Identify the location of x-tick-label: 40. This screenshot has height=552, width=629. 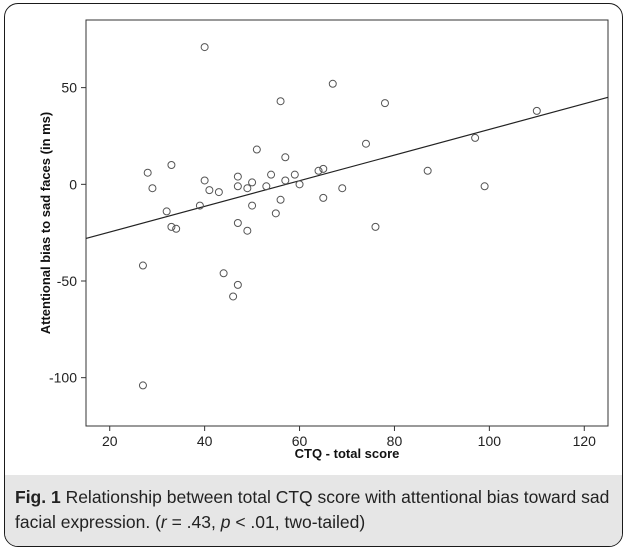
(205, 441).